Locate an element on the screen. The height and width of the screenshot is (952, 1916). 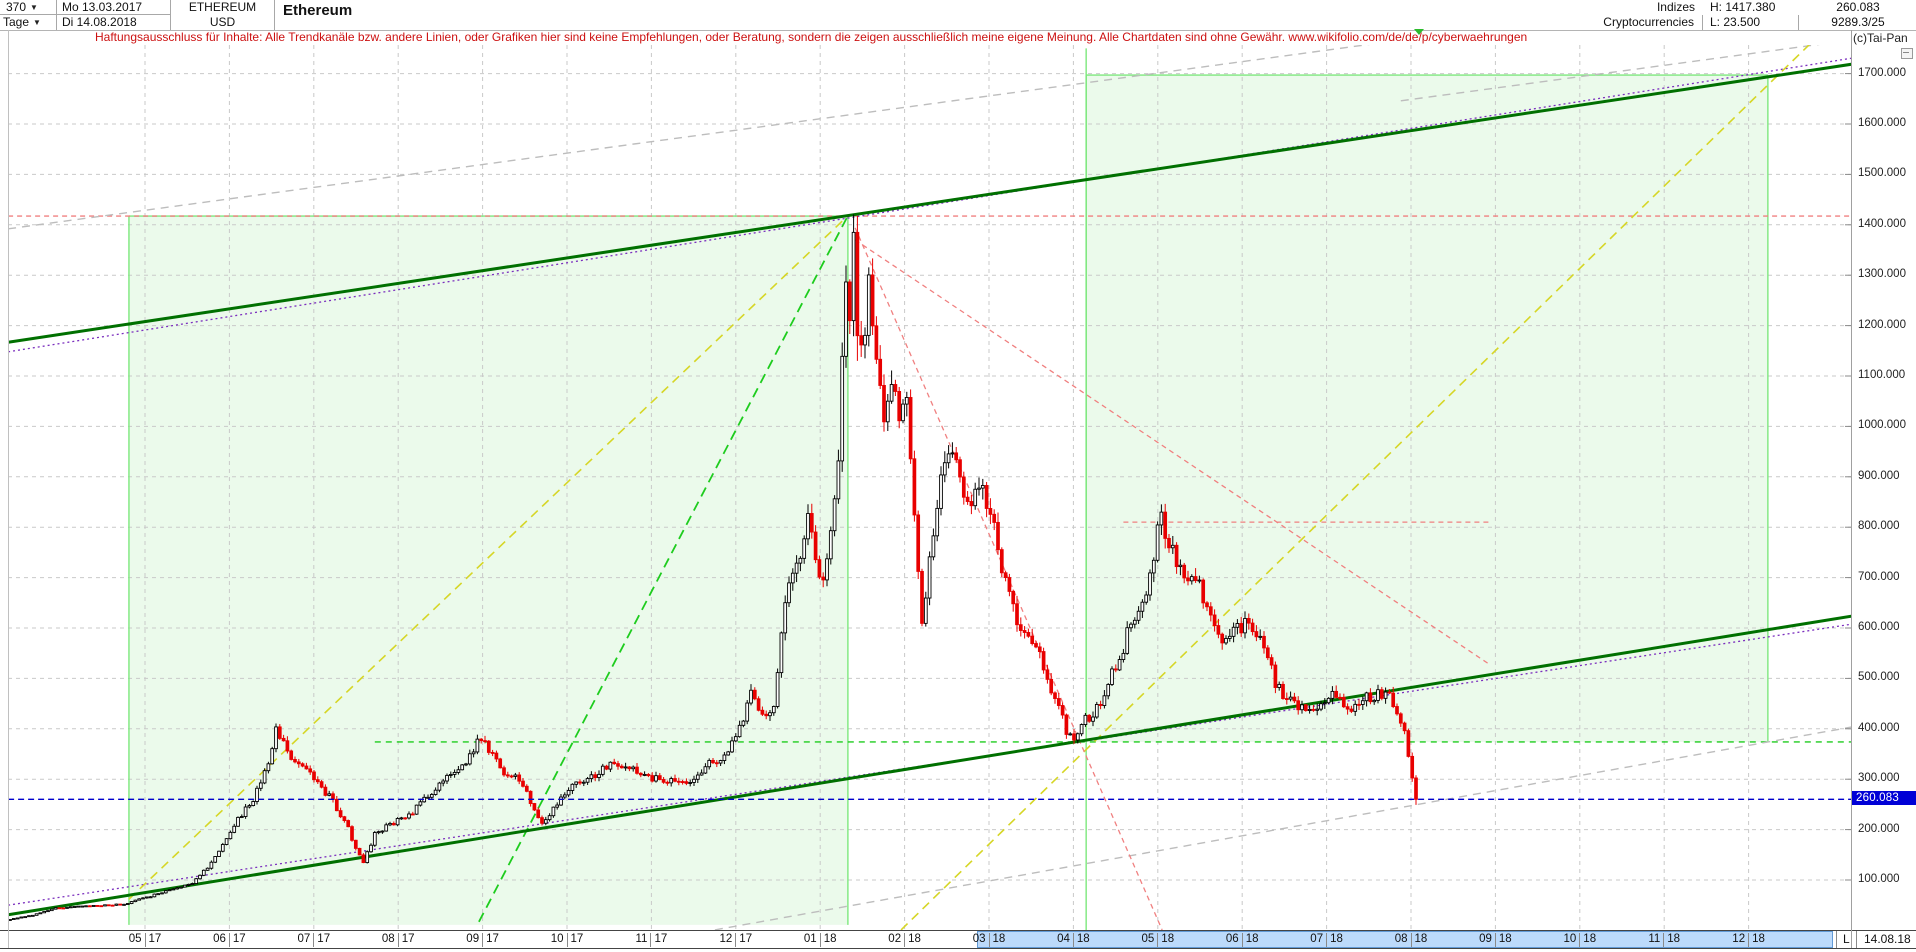
x-axis-month-label: 08 18 is located at coordinates (1411, 939).